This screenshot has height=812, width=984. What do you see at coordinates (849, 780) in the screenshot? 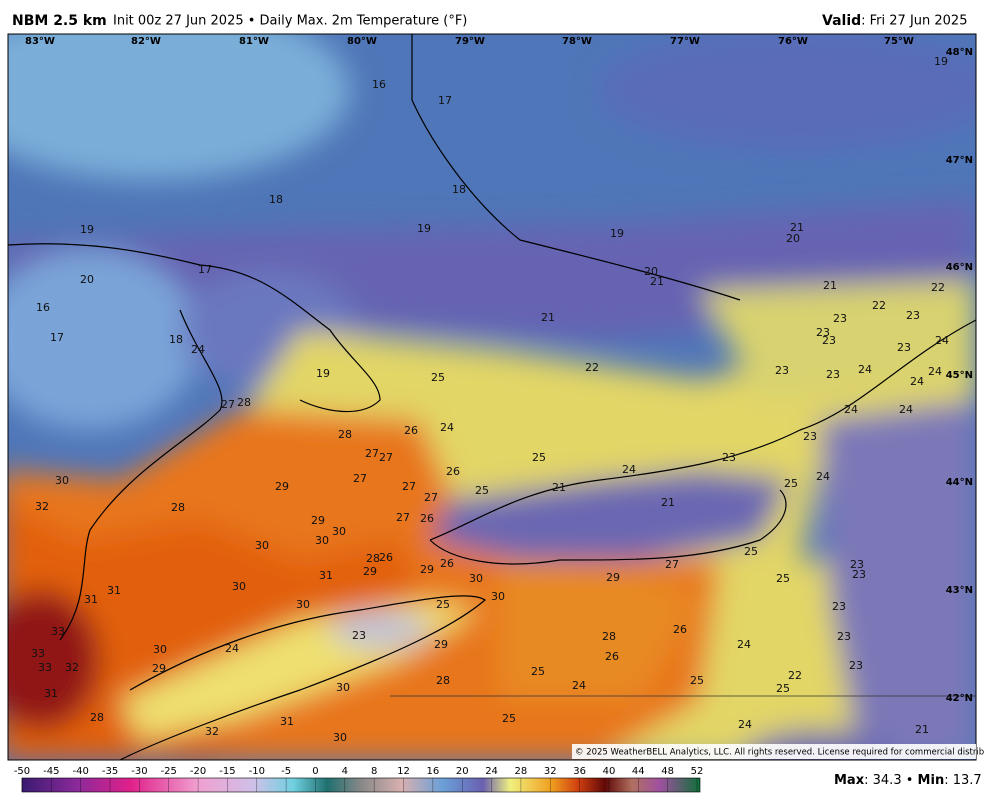
I see `max-label: Max` at bounding box center [849, 780].